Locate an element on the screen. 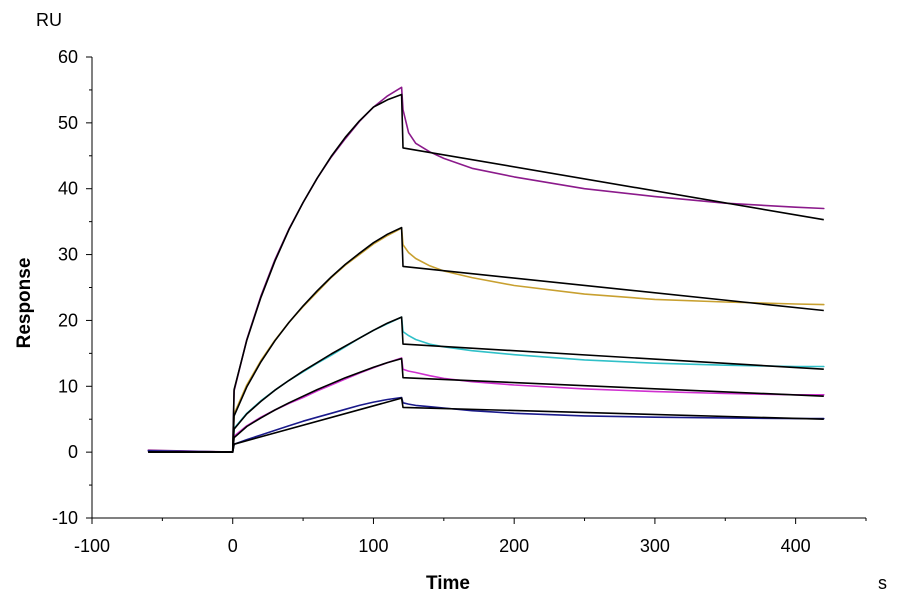  y-tick-label: 30 is located at coordinates (68, 255).